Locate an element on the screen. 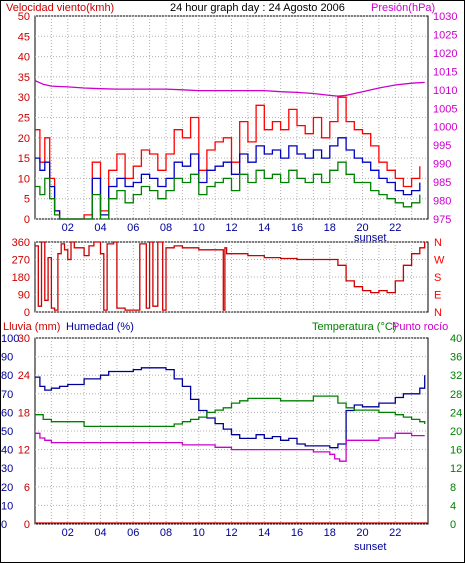 This screenshot has width=465, height=563. temperature-y-tick-label: 36 is located at coordinates (456, 358).